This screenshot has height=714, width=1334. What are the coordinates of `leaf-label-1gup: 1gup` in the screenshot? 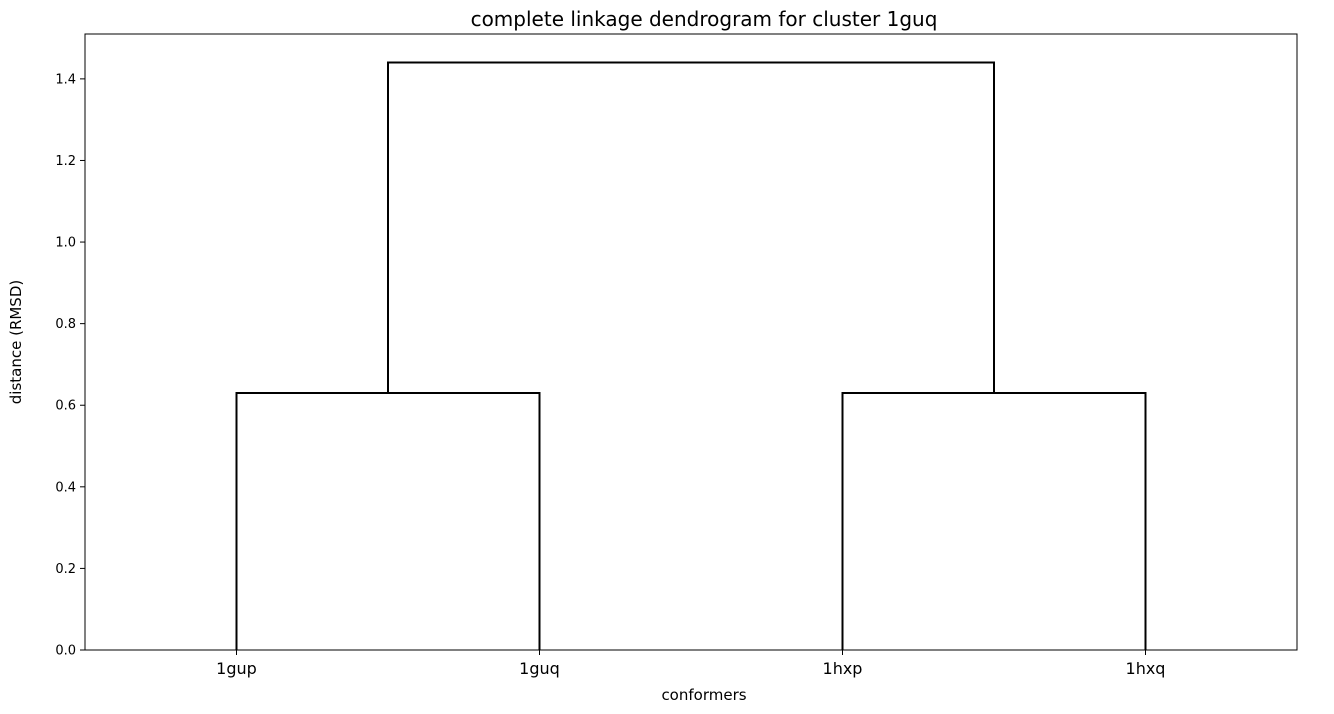 It's located at (236, 668).